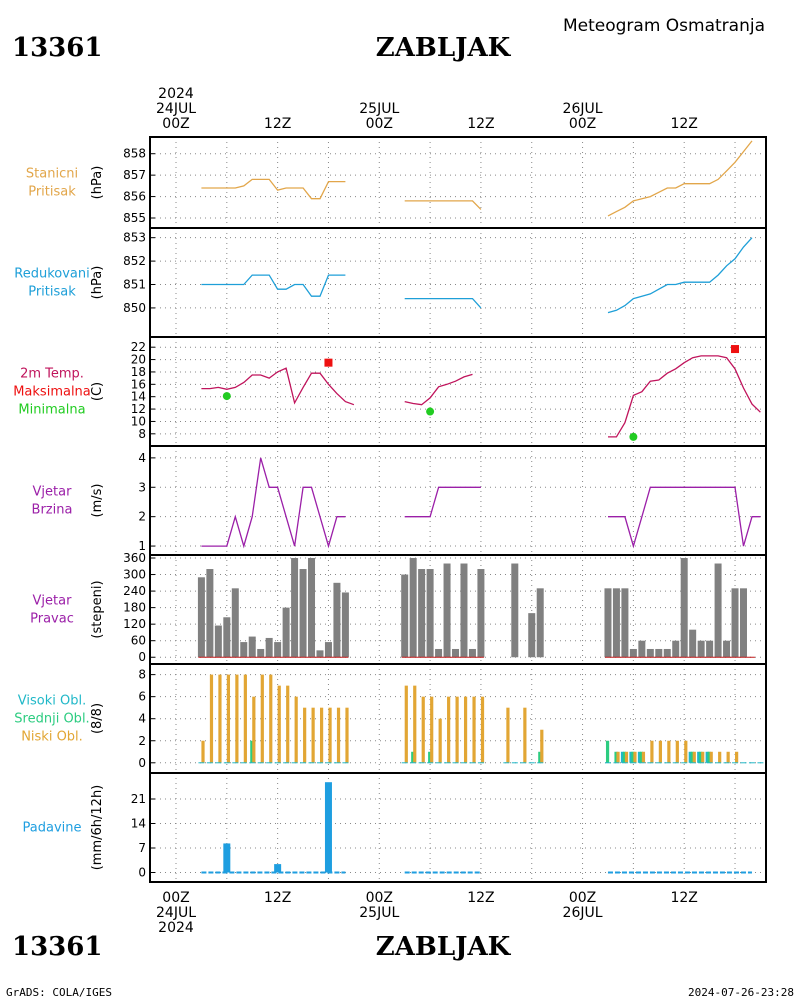 The height and width of the screenshot is (1000, 800). What do you see at coordinates (51, 719) in the screenshot?
I see `panel-label: Srednji Obl.` at bounding box center [51, 719].